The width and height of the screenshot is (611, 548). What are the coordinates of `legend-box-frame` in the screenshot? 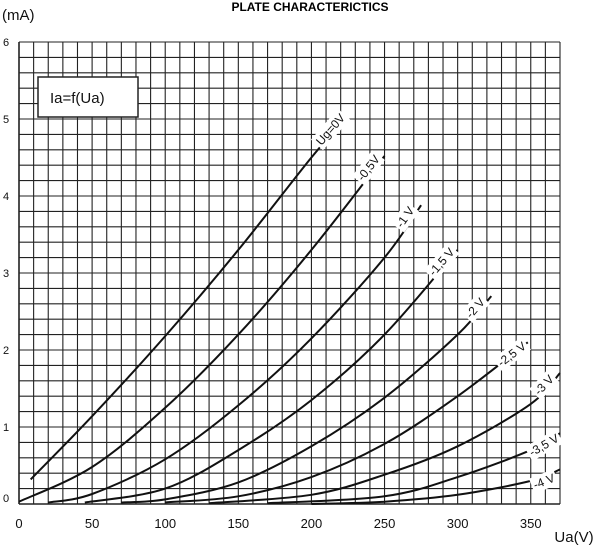 It's located at (88, 97).